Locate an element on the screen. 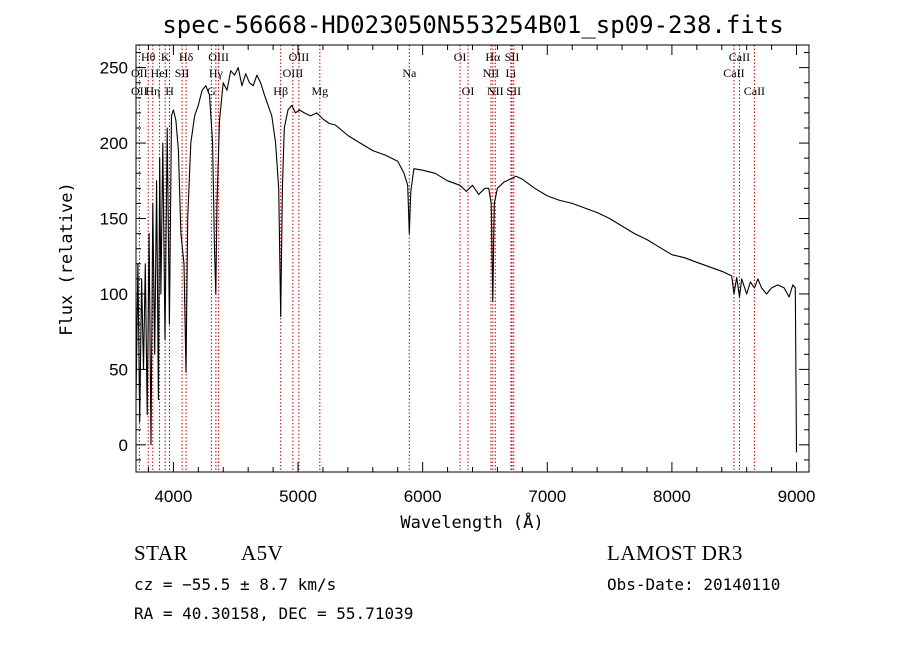 This screenshot has height=649, width=900. line-marker-label: Li is located at coordinates (511, 73).